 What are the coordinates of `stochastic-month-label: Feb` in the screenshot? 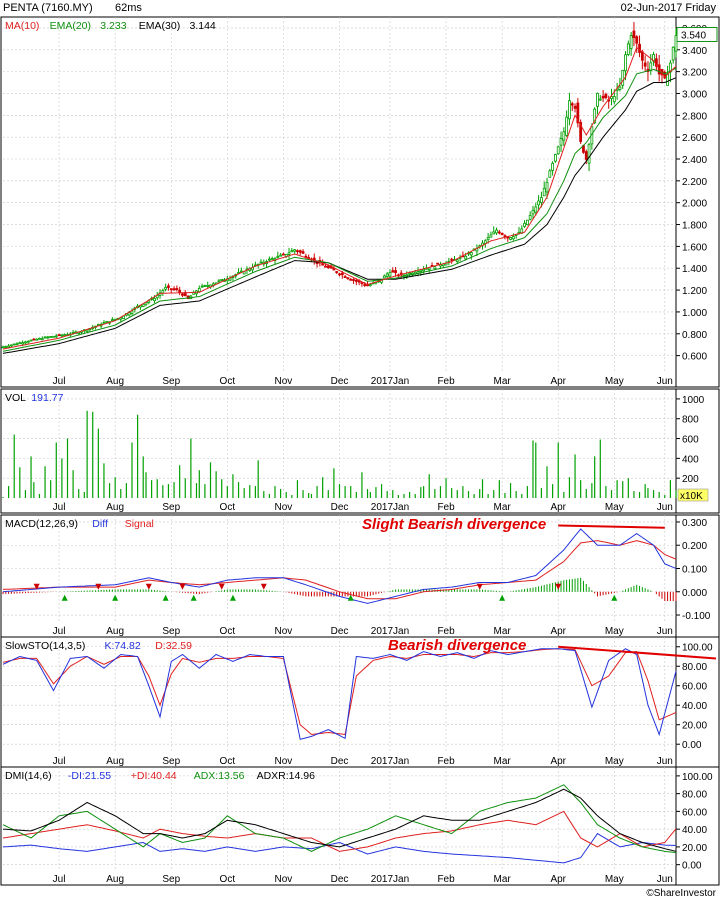 It's located at (446, 761).